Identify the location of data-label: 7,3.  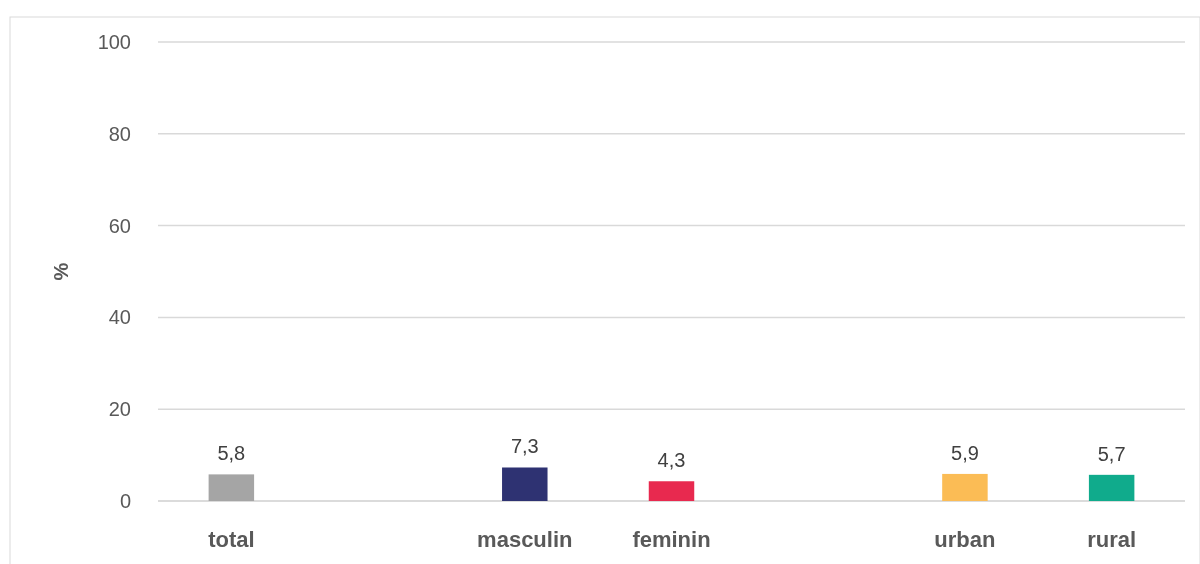
(524, 446).